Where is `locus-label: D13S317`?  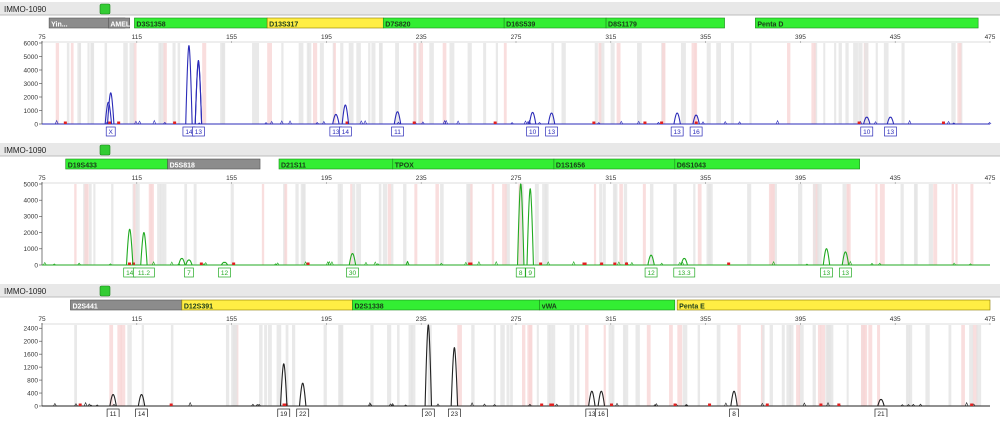 locus-label: D13S317 is located at coordinates (283, 25).